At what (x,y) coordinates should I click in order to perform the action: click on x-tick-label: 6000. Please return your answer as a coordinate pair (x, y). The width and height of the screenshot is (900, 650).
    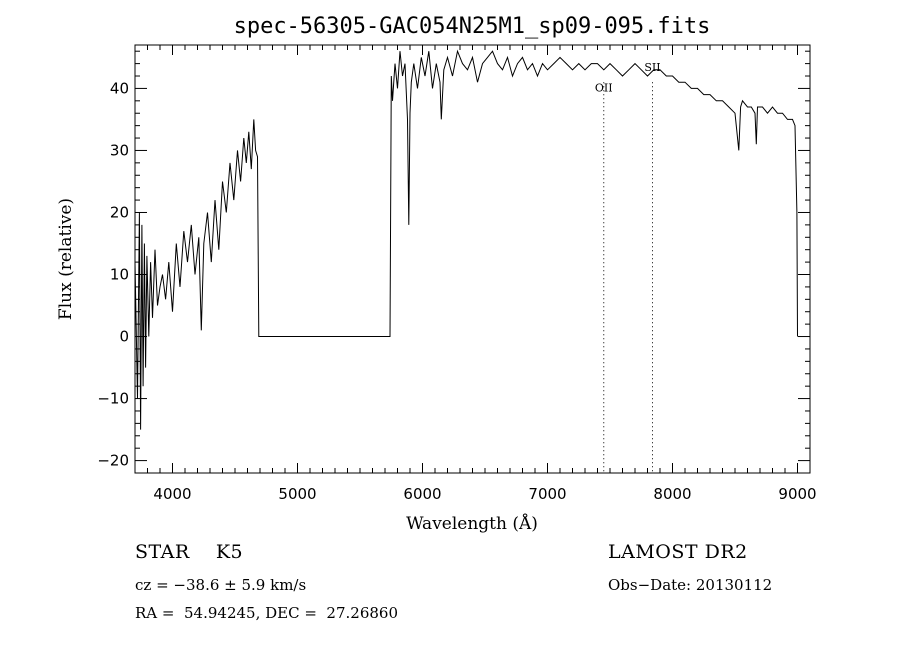
    Looking at the image, I should click on (422, 494).